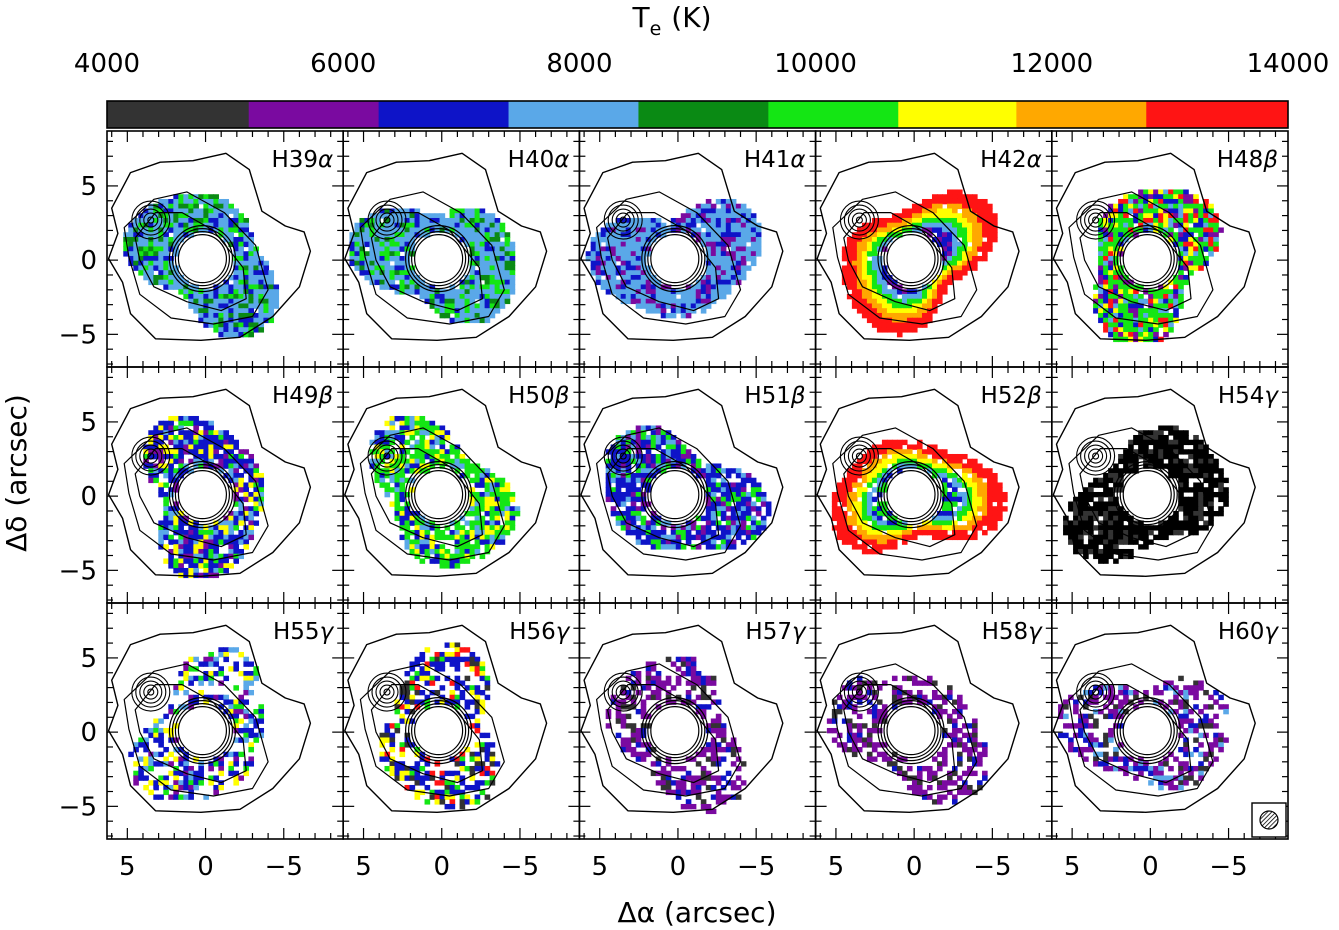 This screenshot has width=1339, height=930. What do you see at coordinates (1011, 396) in the screenshot?
I see `panel-label: H52β` at bounding box center [1011, 396].